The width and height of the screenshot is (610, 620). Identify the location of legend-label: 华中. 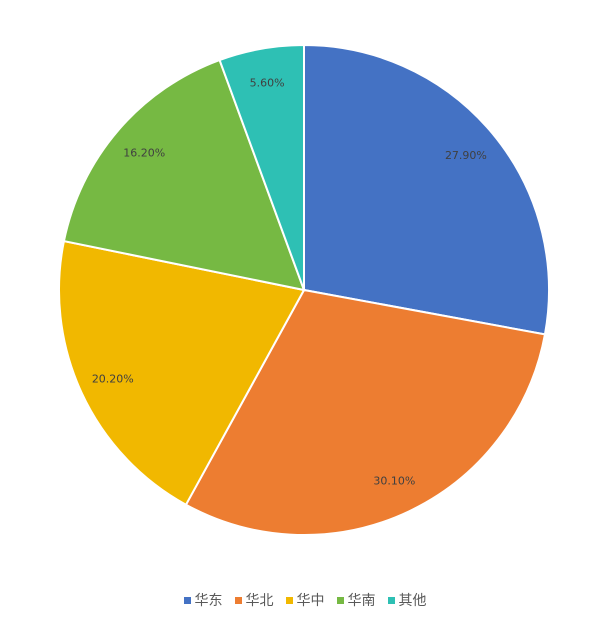
(310, 601).